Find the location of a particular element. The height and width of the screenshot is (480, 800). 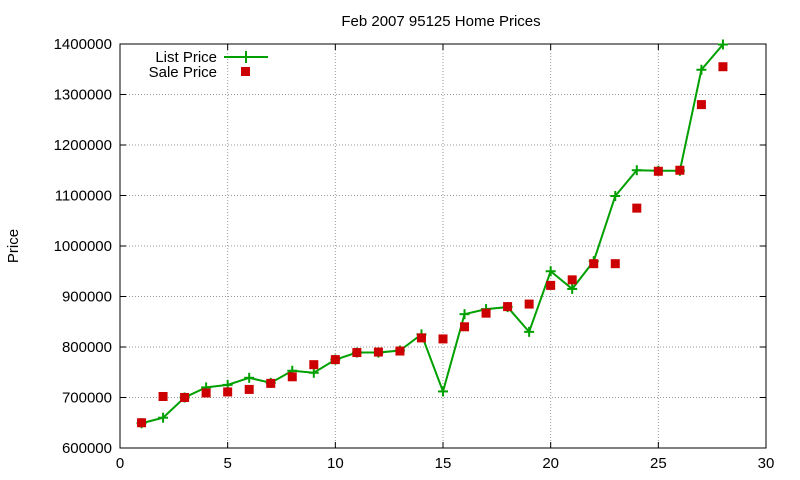

y-tick-label: 1100000 is located at coordinates (83, 196).